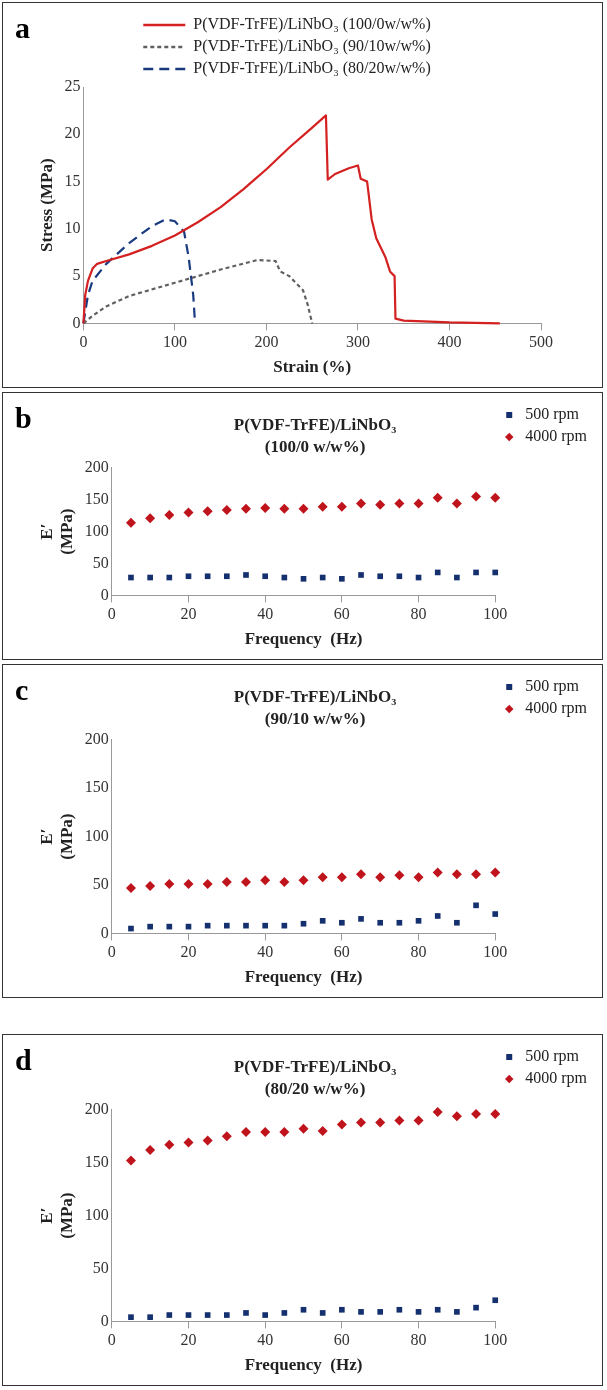 The height and width of the screenshot is (1390, 607). I want to click on y-tick-label: 0, so click(104, 1320).